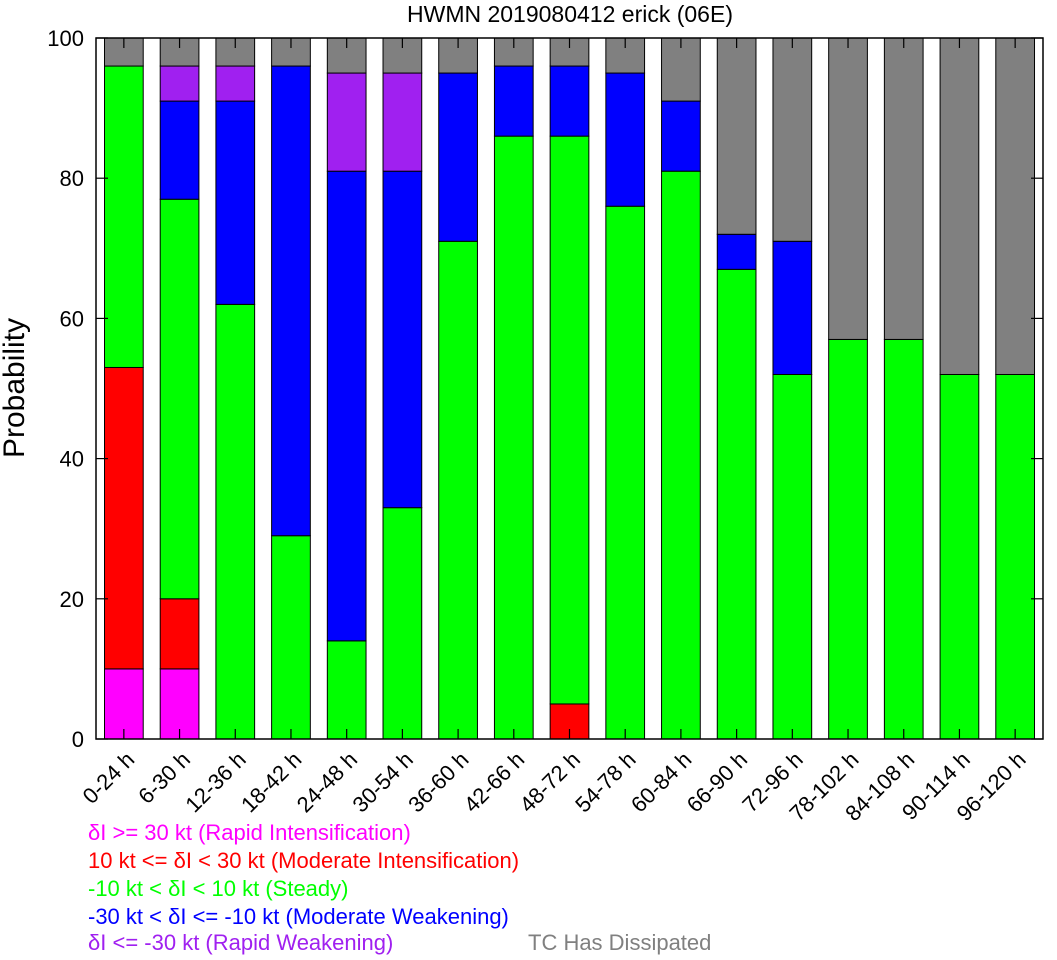 Image resolution: width=1057 pixels, height=960 pixels. Describe the element at coordinates (792, 139) in the screenshot. I see `bar-segment-6-72-96h` at that location.